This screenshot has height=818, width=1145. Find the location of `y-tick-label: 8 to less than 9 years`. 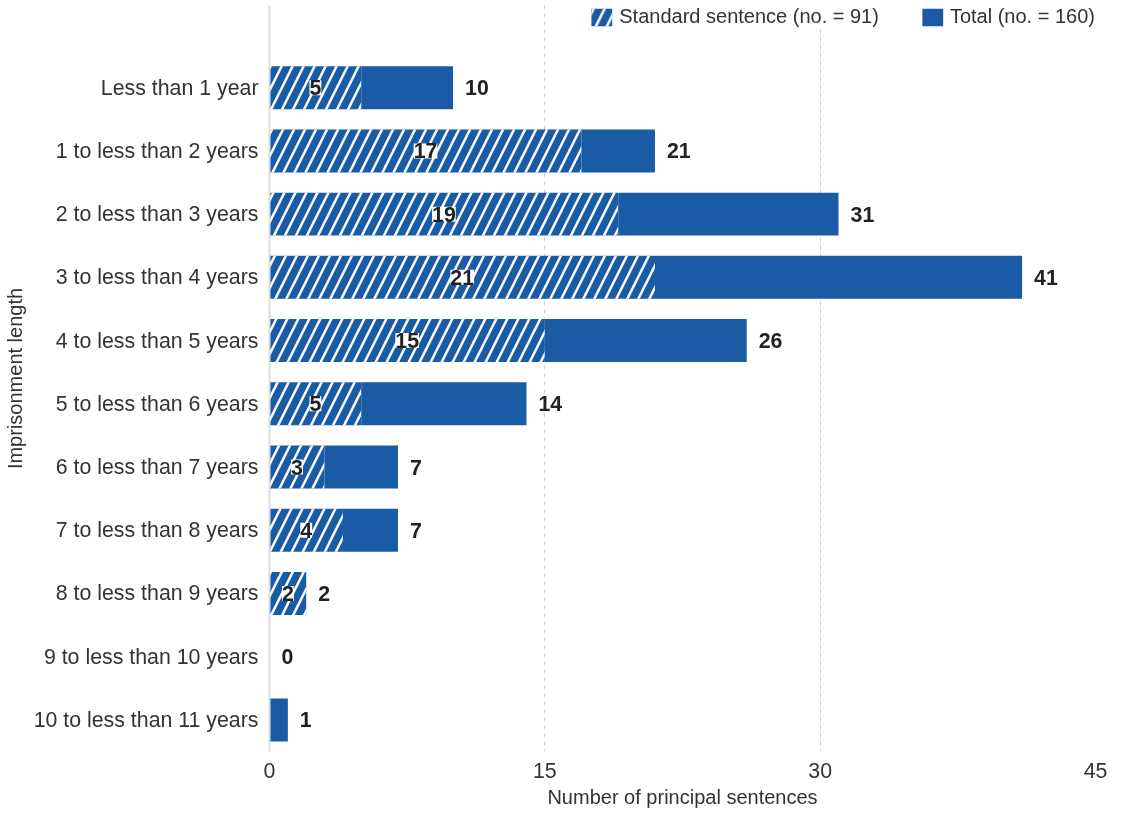

y-tick-label: 8 to less than 9 years is located at coordinates (157, 593).